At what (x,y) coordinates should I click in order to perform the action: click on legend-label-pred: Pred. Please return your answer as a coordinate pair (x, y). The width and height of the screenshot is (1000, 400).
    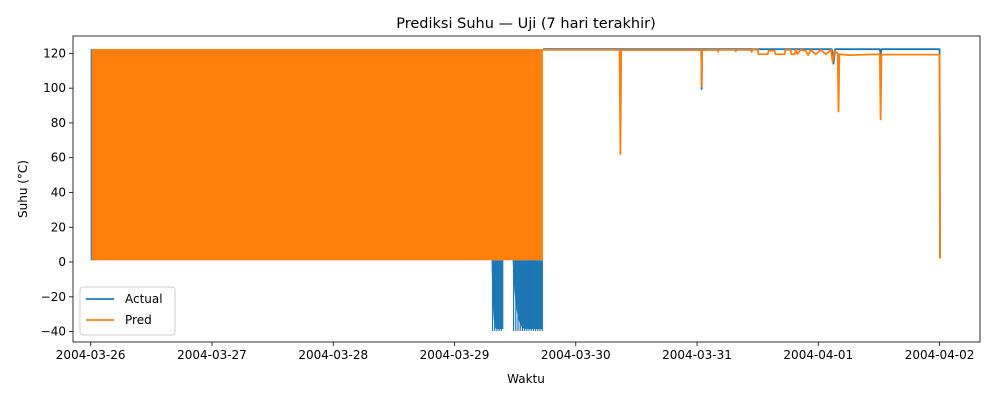
    Looking at the image, I should click on (138, 320).